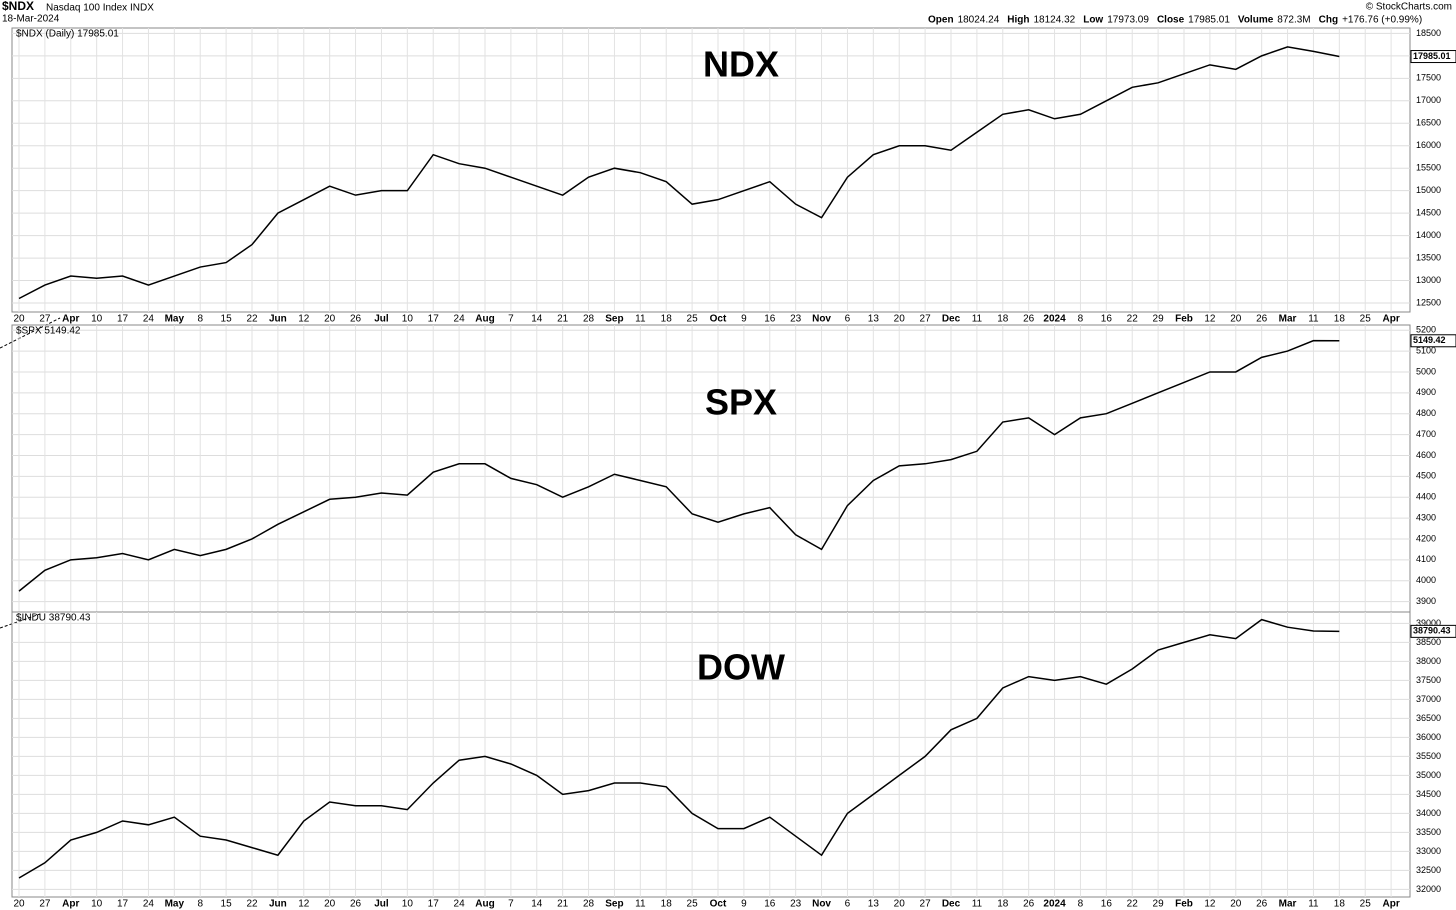 Image resolution: width=1456 pixels, height=910 pixels. What do you see at coordinates (31, 19) in the screenshot?
I see `date: 18-Mar-2024` at bounding box center [31, 19].